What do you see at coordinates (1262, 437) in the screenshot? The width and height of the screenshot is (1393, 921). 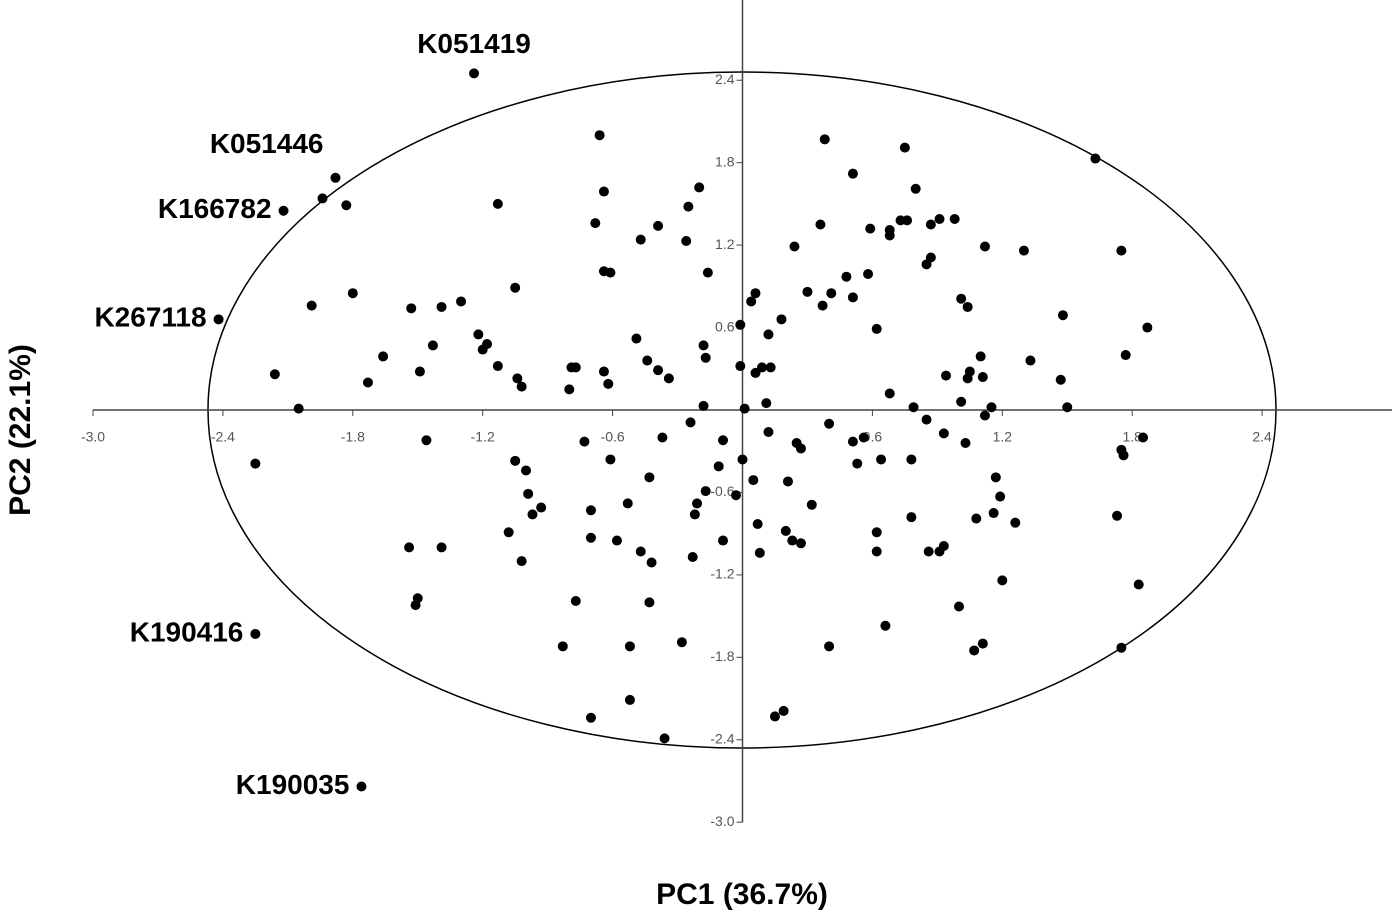 I see `x-tick-label: 2.4` at bounding box center [1262, 437].